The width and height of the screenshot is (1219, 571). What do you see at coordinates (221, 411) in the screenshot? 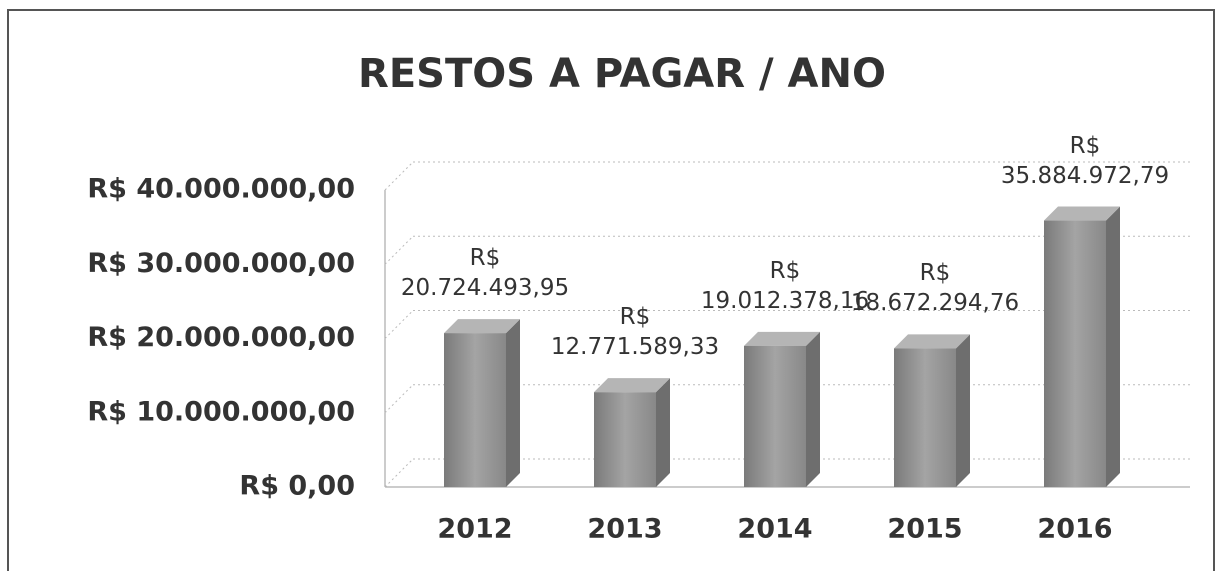
I see `y-tick-label: R$ 10.000.000,00` at bounding box center [221, 411].